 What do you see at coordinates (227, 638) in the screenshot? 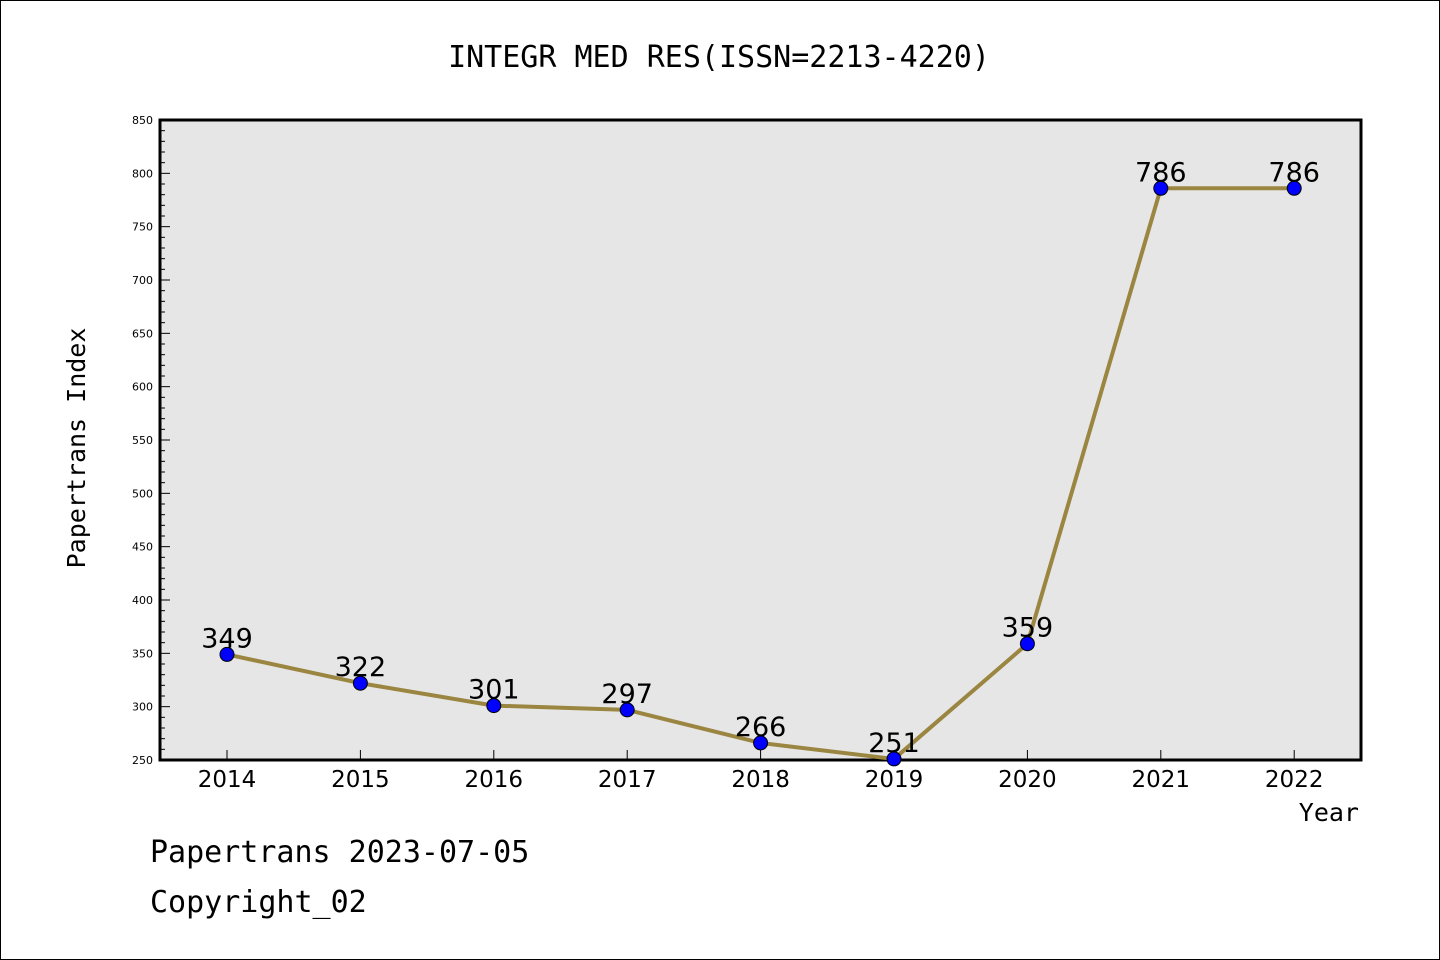
I see `data-label: 349` at bounding box center [227, 638].